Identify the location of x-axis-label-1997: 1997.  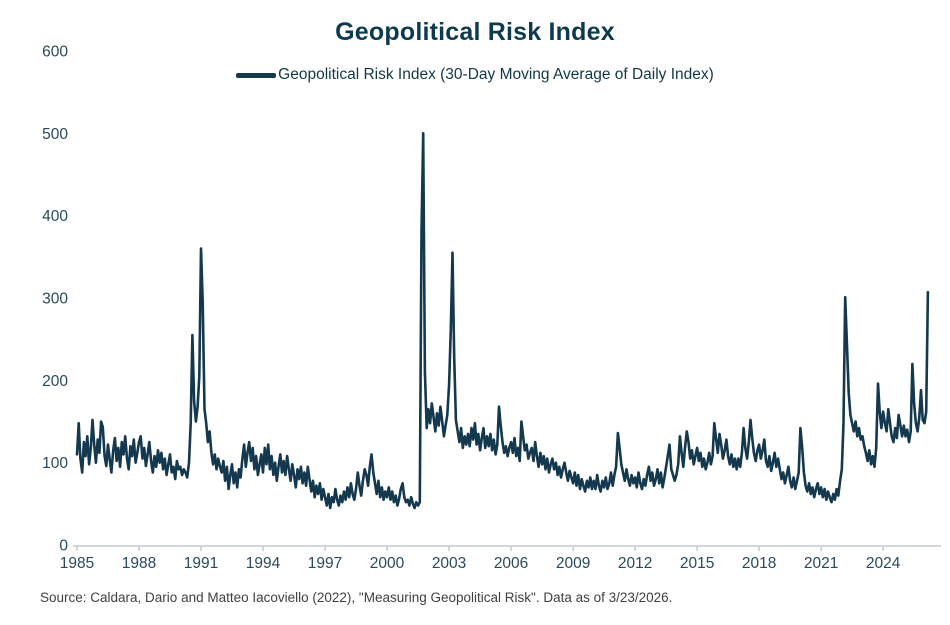
(325, 563).